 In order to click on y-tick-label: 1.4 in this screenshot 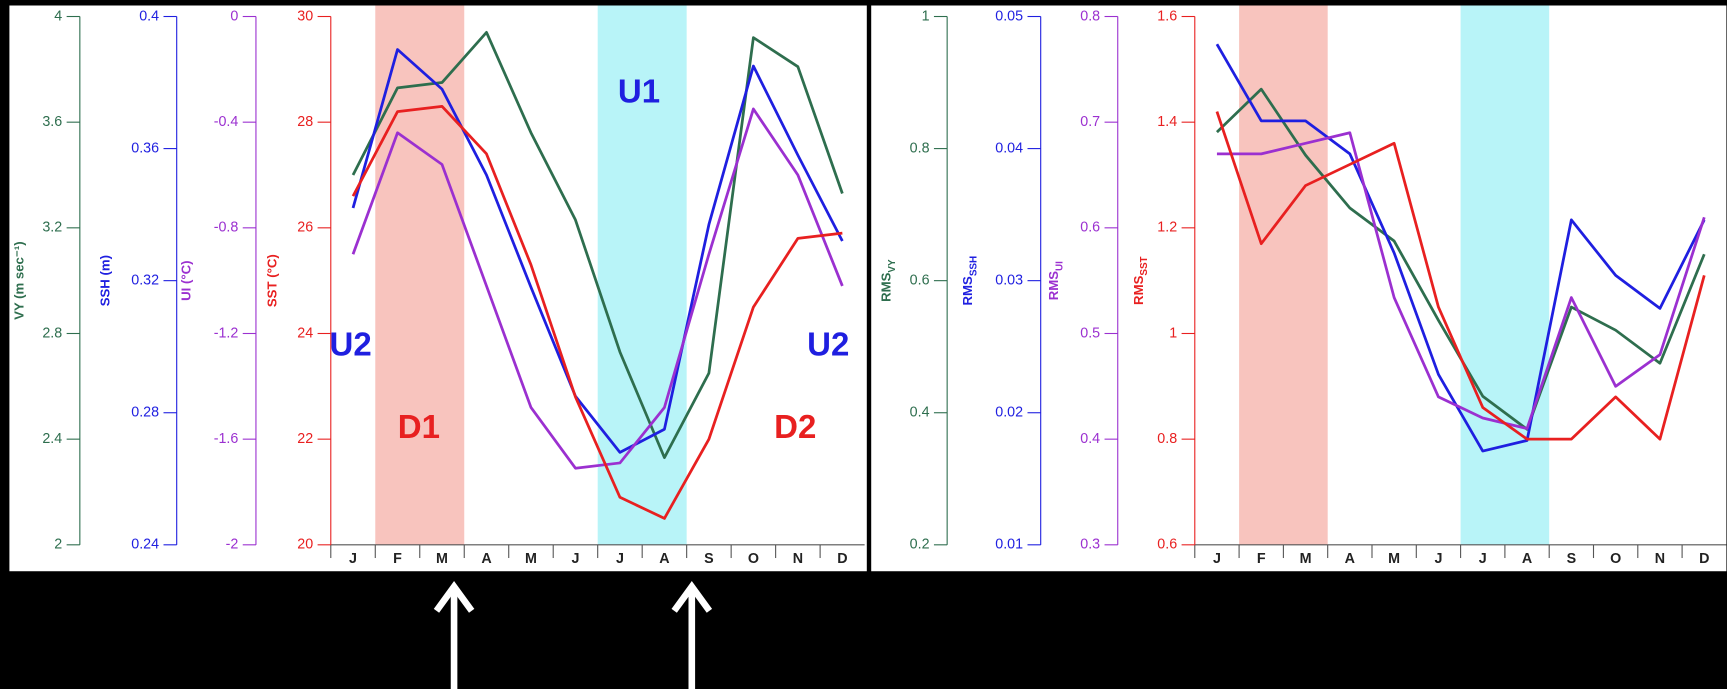, I will do `click(1167, 122)`.